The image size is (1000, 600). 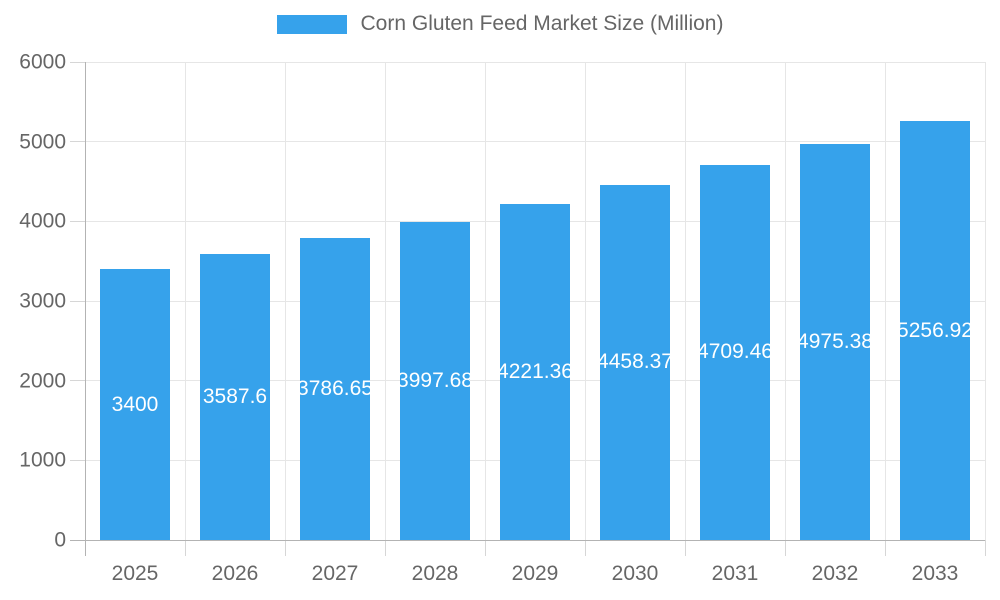 I want to click on bar: 3786.65, so click(x=335, y=389).